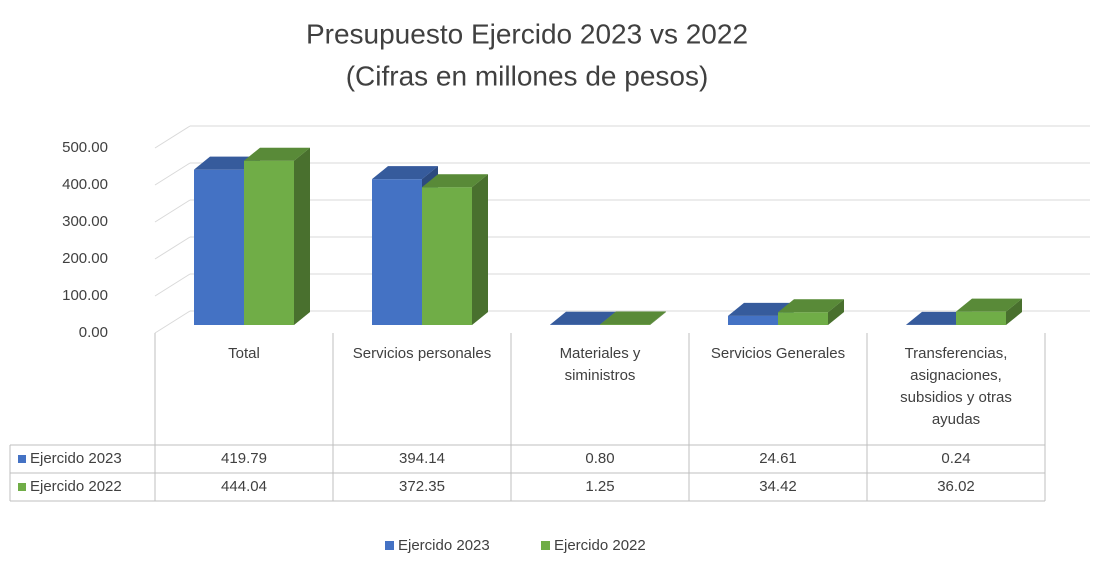 Image resolution: width=1100 pixels, height=581 pixels. I want to click on table-value: 34.42, so click(778, 486).